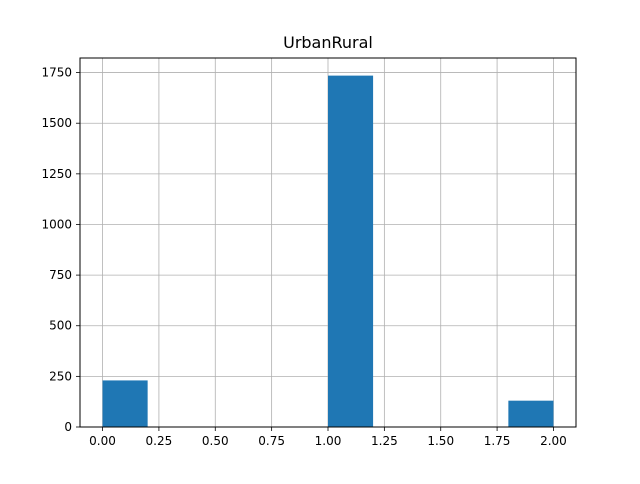 The width and height of the screenshot is (640, 484). I want to click on y-tick-label: 1000, so click(56, 224).